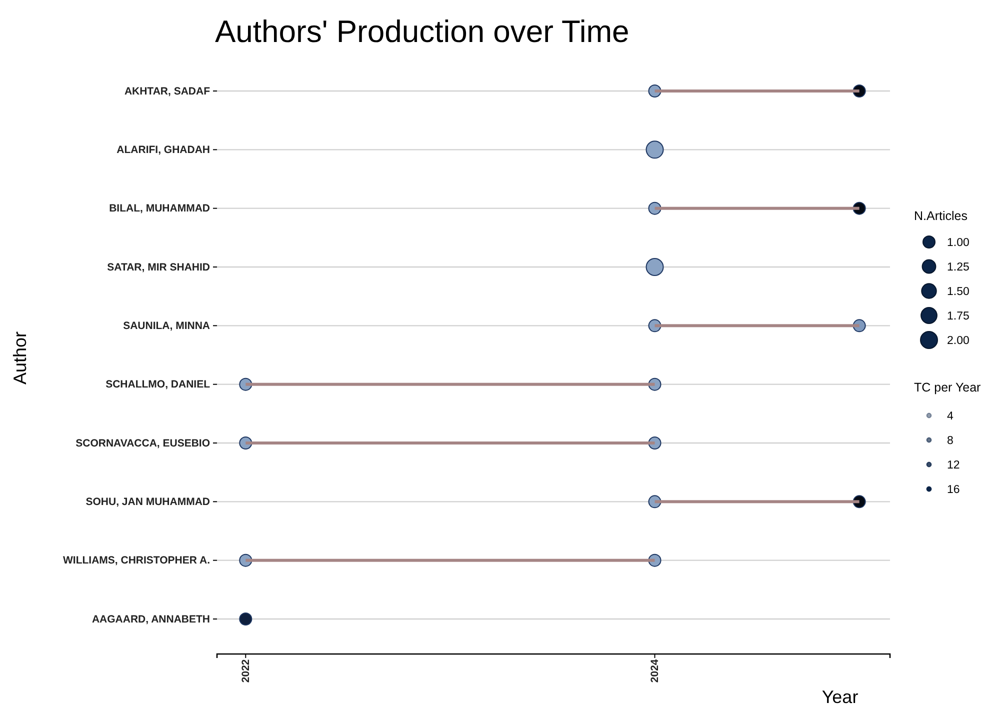  What do you see at coordinates (958, 292) in the screenshot?
I see `legend-label: 1.50` at bounding box center [958, 292].